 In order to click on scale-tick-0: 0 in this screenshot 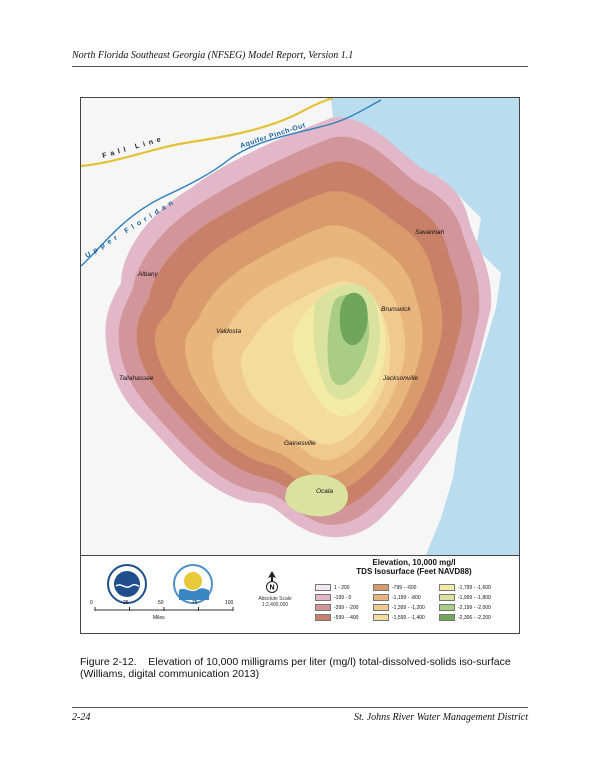, I will do `click(91, 603)`.